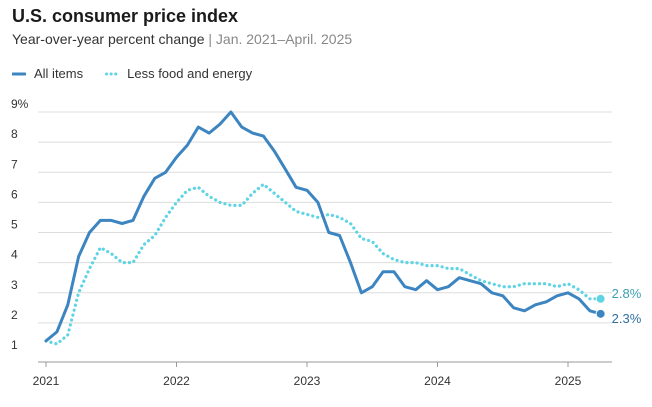  I want to click on x-tick-label: 2024, so click(437, 381).